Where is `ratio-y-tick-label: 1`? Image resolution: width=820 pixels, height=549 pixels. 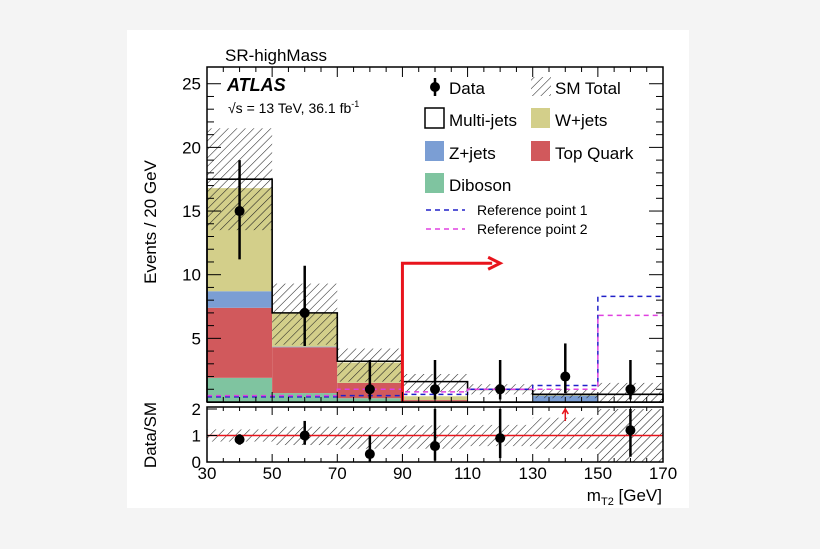 ratio-y-tick-label: 1 is located at coordinates (196, 436).